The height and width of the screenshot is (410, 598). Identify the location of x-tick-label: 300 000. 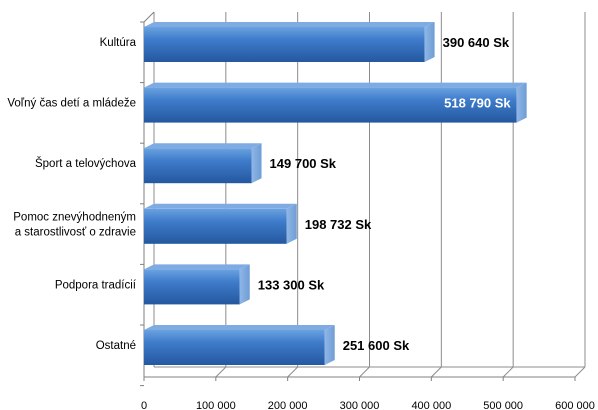
(360, 405).